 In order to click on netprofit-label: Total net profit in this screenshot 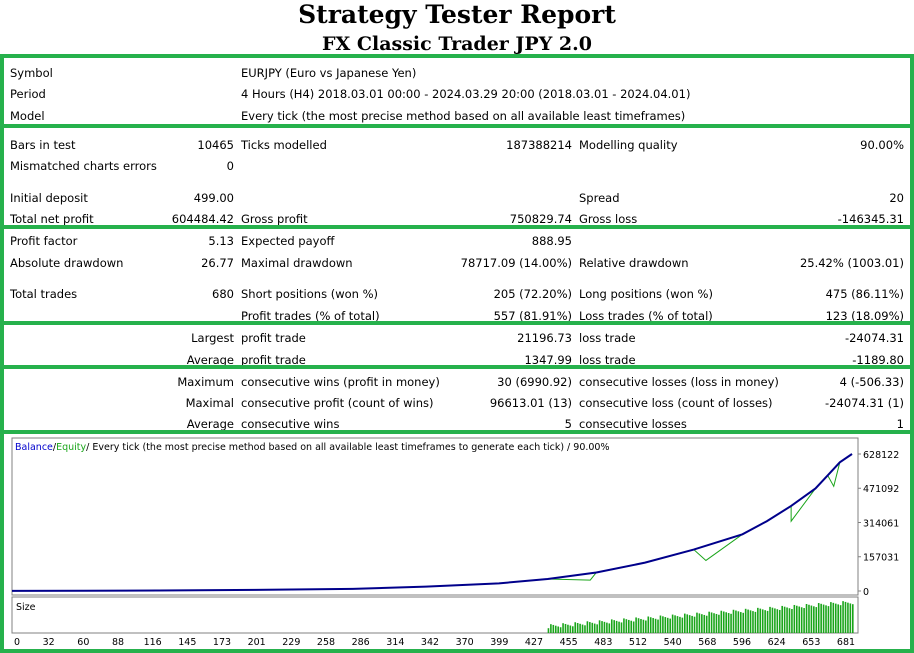, I will do `click(52, 219)`.